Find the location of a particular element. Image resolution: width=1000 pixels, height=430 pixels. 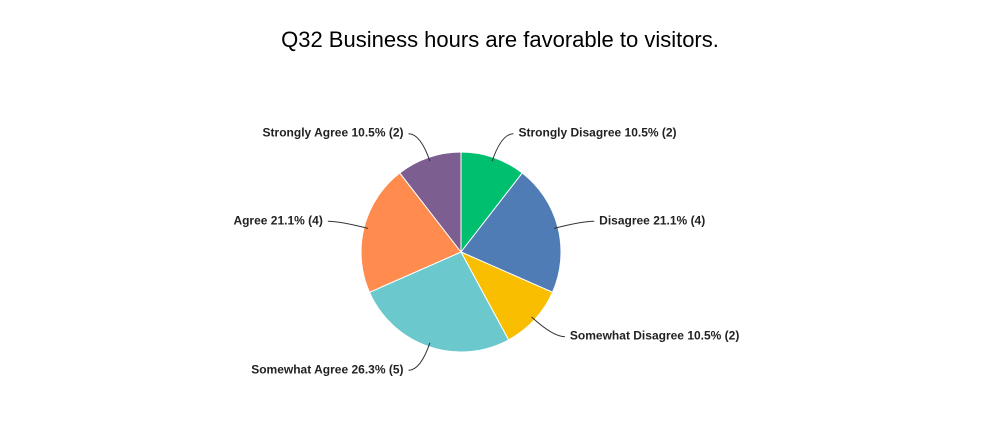

slice-label: Disagree 21.1% (4) is located at coordinates (652, 220).